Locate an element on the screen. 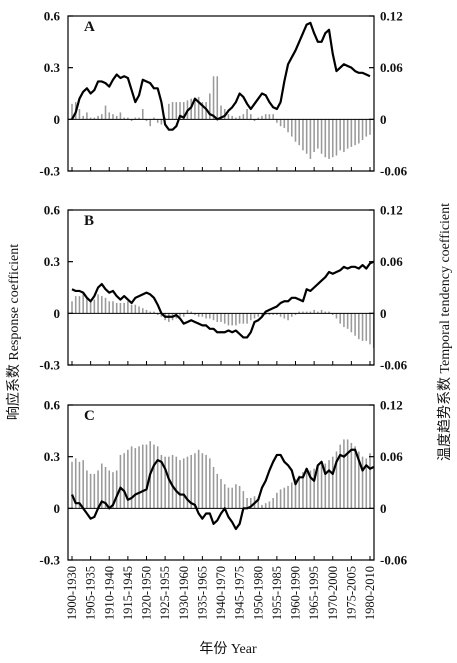 Image resolution: width=457 pixels, height=663 pixels. left-y-axis-title: 响应系数 Response coefficient is located at coordinates (13, 332).